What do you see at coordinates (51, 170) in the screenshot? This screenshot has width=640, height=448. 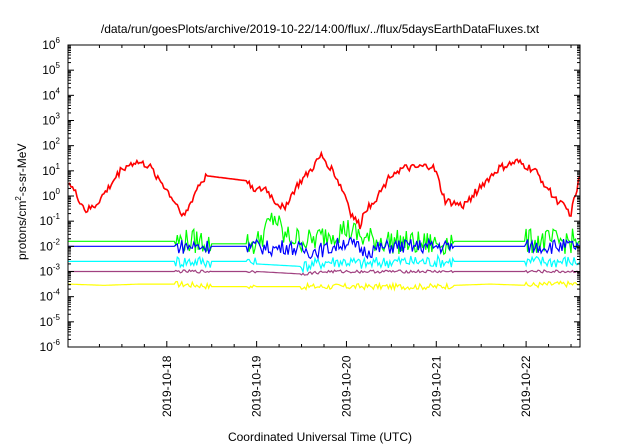 I see `y-tick-label: 10¹` at bounding box center [51, 170].